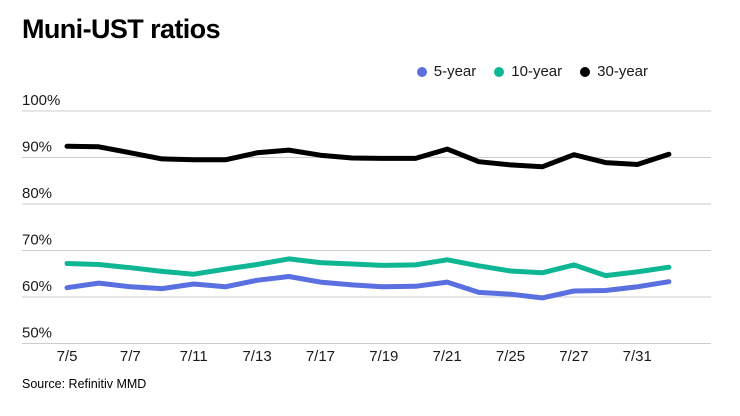 This screenshot has width=740, height=416. What do you see at coordinates (320, 356) in the screenshot?
I see `x-tick-label-7/17: 7/17` at bounding box center [320, 356].